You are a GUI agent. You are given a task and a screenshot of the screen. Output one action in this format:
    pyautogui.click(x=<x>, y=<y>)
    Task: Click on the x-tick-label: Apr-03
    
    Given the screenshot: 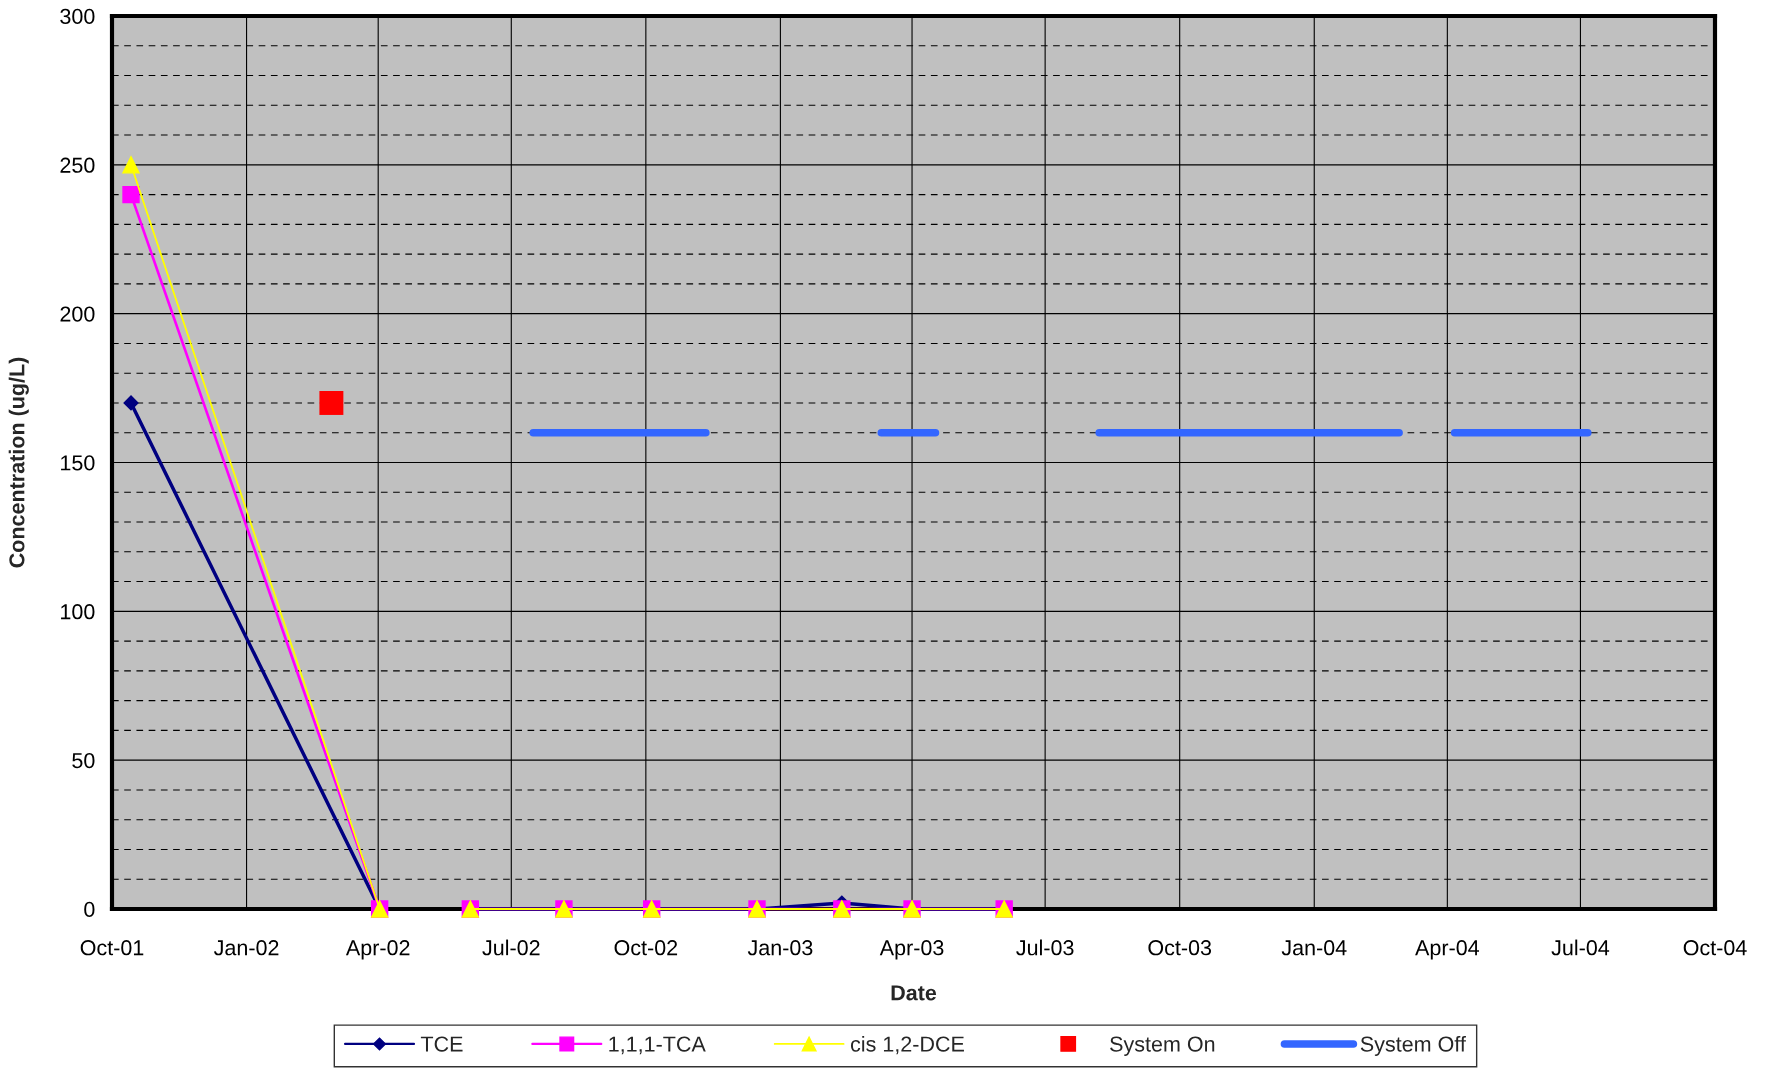 What is the action you would take?
    pyautogui.click(x=911, y=950)
    